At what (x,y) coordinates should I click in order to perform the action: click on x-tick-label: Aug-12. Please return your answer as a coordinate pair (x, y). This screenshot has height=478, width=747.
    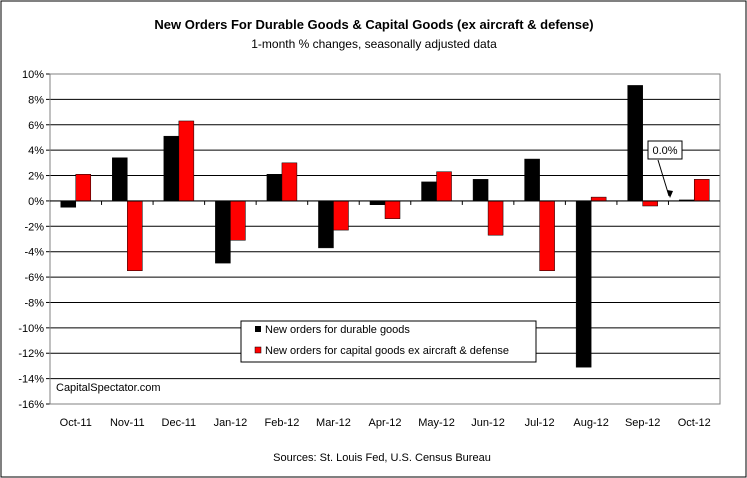
    Looking at the image, I should click on (590, 423).